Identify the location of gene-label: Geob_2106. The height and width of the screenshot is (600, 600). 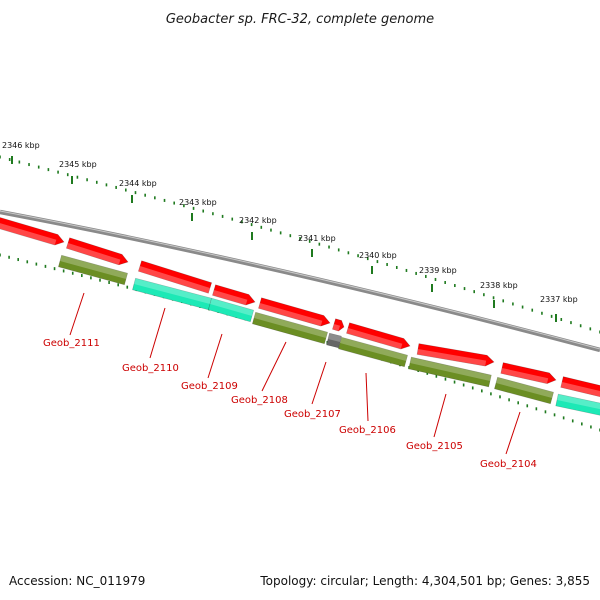
(367, 430).